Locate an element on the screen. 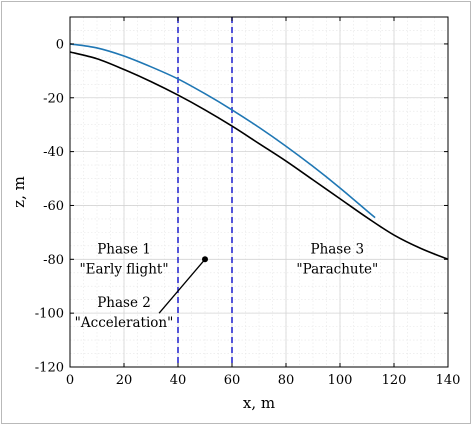 The height and width of the screenshot is (427, 474). x-axis-label: x, m is located at coordinates (259, 403).